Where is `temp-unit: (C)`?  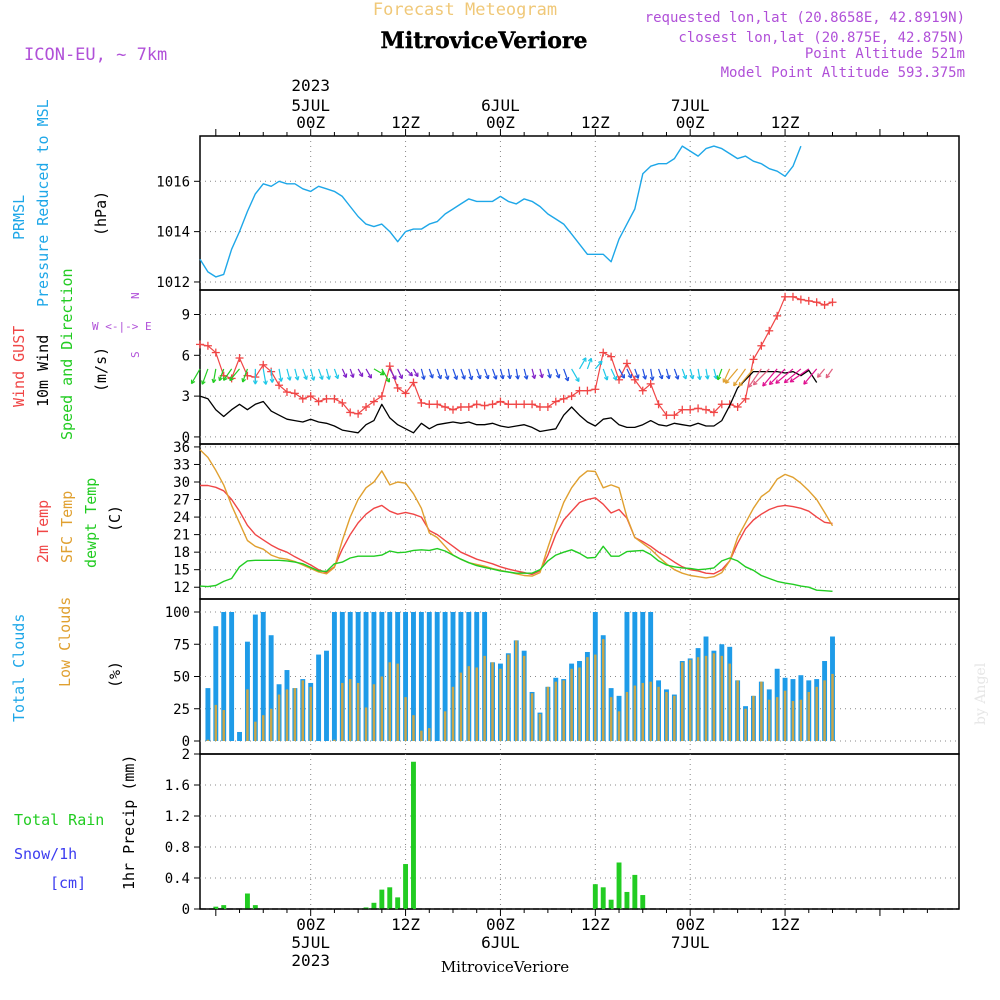
temp-unit: (C) is located at coordinates (115, 518).